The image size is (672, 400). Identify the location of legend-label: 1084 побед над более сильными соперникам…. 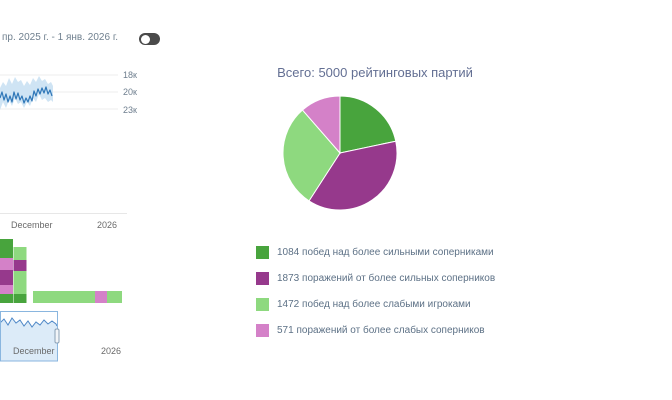
(385, 252).